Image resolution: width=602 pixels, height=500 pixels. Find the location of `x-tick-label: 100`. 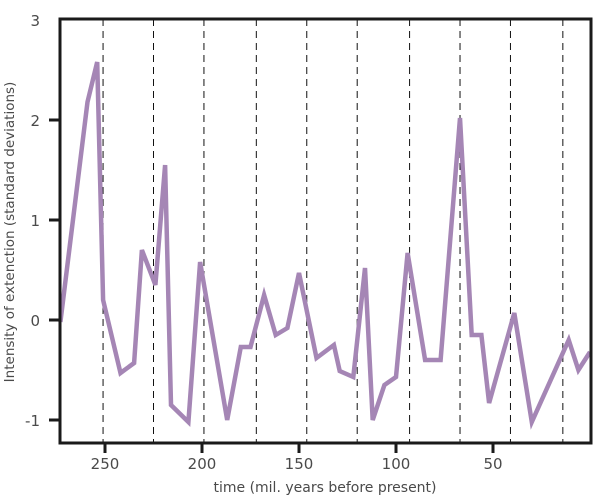

x-tick-label: 100 is located at coordinates (396, 464).